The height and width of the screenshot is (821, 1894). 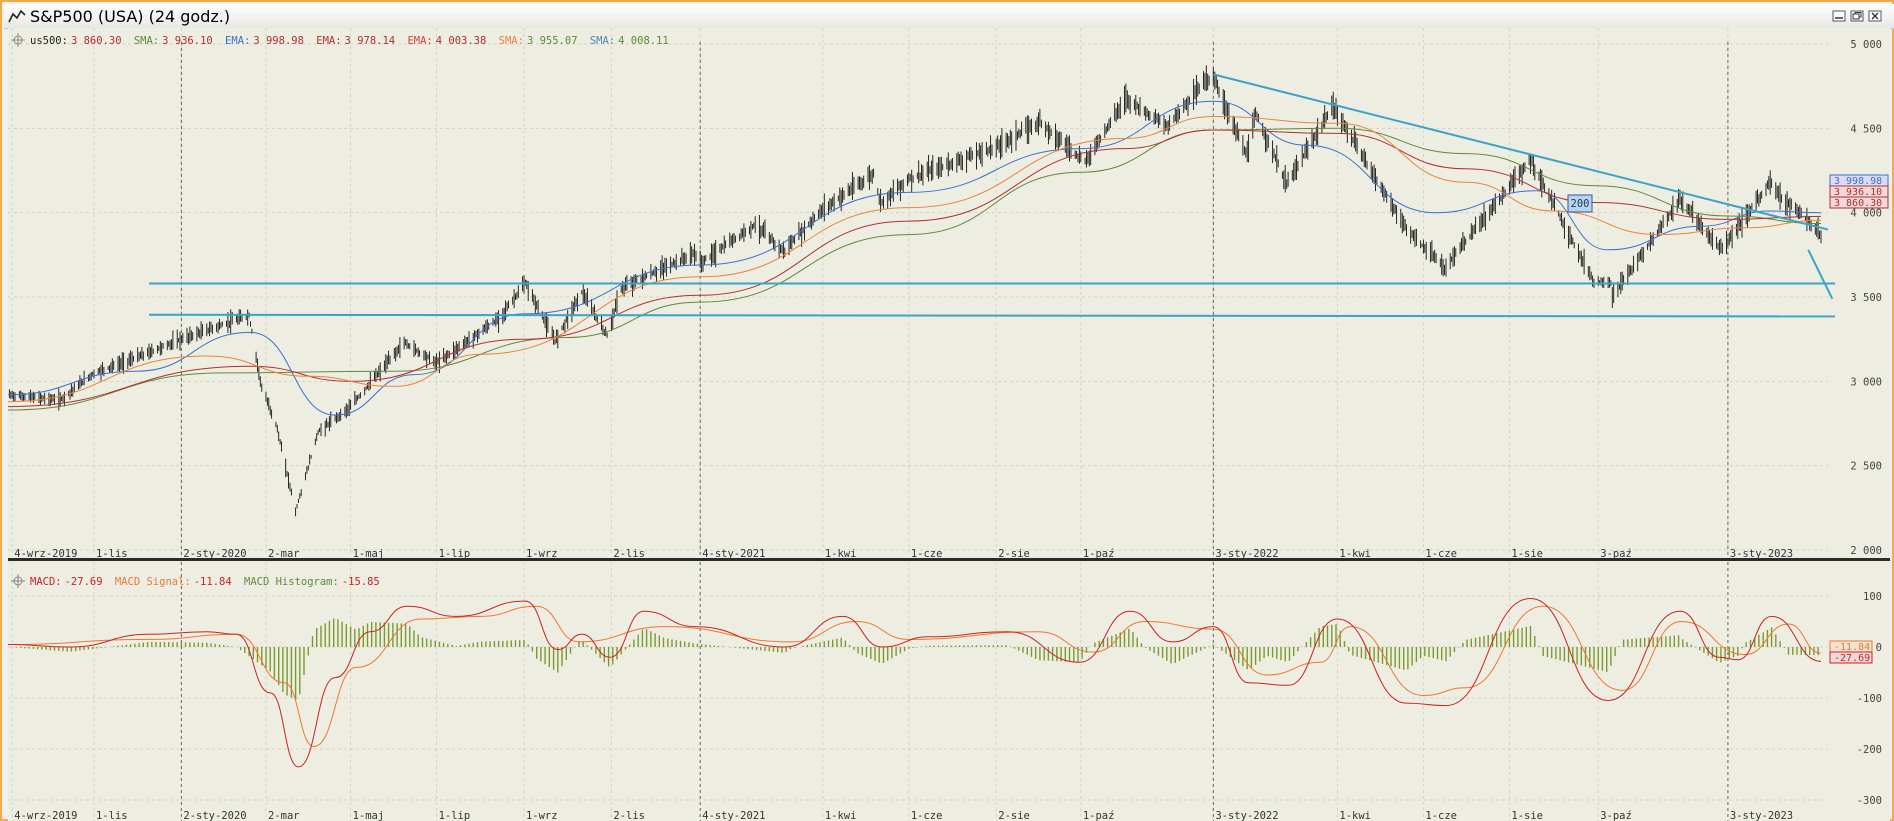 I want to click on axis-tag-ema: 3 998.98, so click(x=1858, y=181).